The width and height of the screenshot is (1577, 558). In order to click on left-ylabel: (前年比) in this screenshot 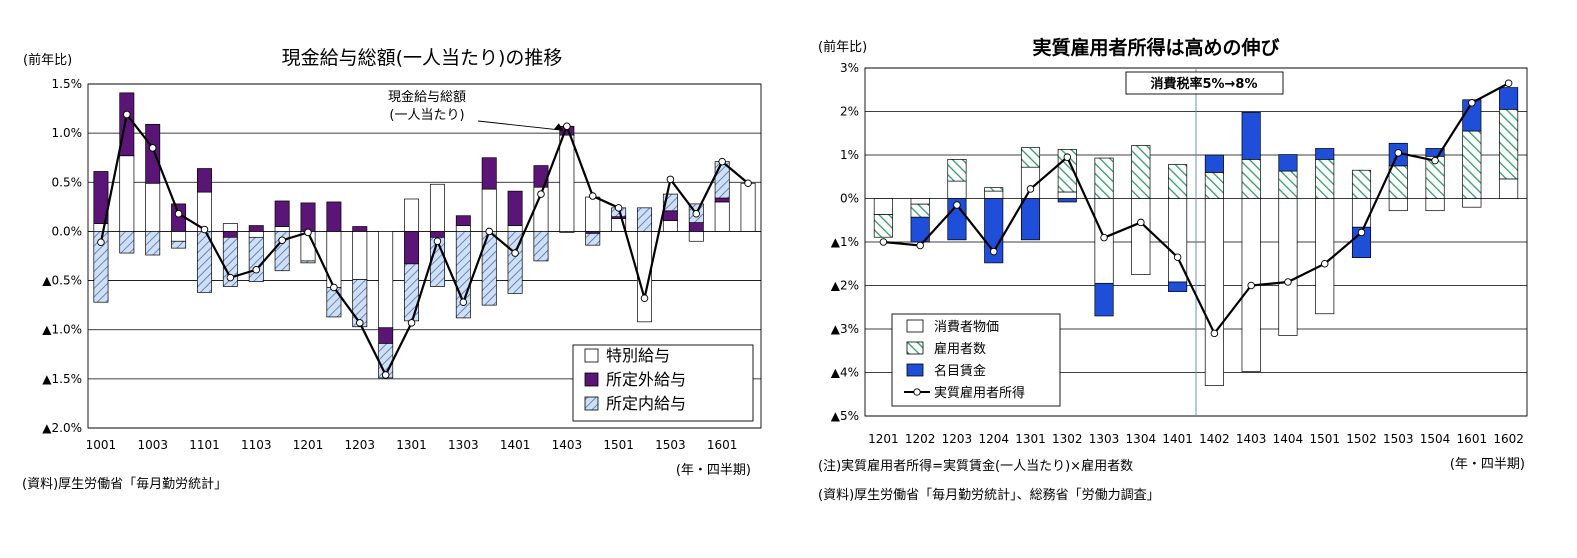, I will do `click(47, 60)`.